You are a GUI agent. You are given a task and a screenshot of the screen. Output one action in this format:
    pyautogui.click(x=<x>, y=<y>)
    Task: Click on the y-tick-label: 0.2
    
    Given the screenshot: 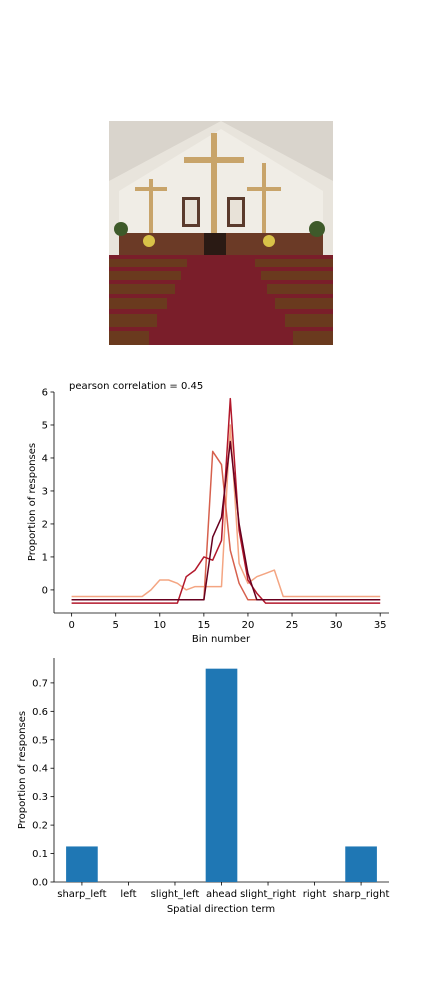 What is the action you would take?
    pyautogui.click(x=40, y=826)
    